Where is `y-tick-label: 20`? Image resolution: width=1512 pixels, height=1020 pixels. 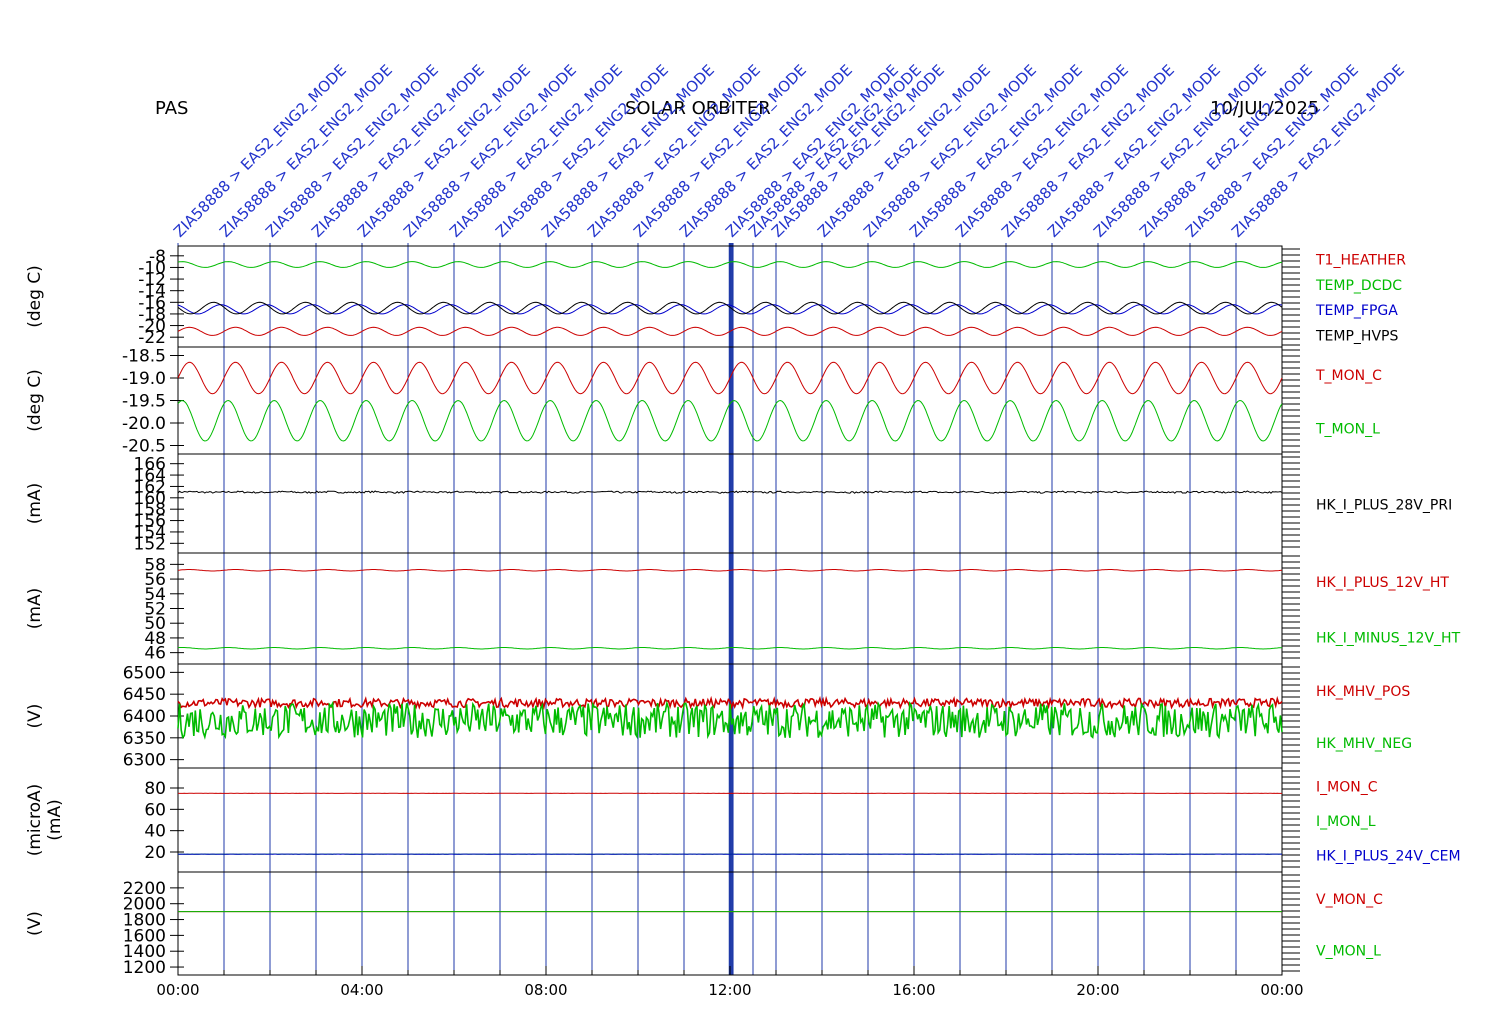 y-tick-label: 20 is located at coordinates (155, 853).